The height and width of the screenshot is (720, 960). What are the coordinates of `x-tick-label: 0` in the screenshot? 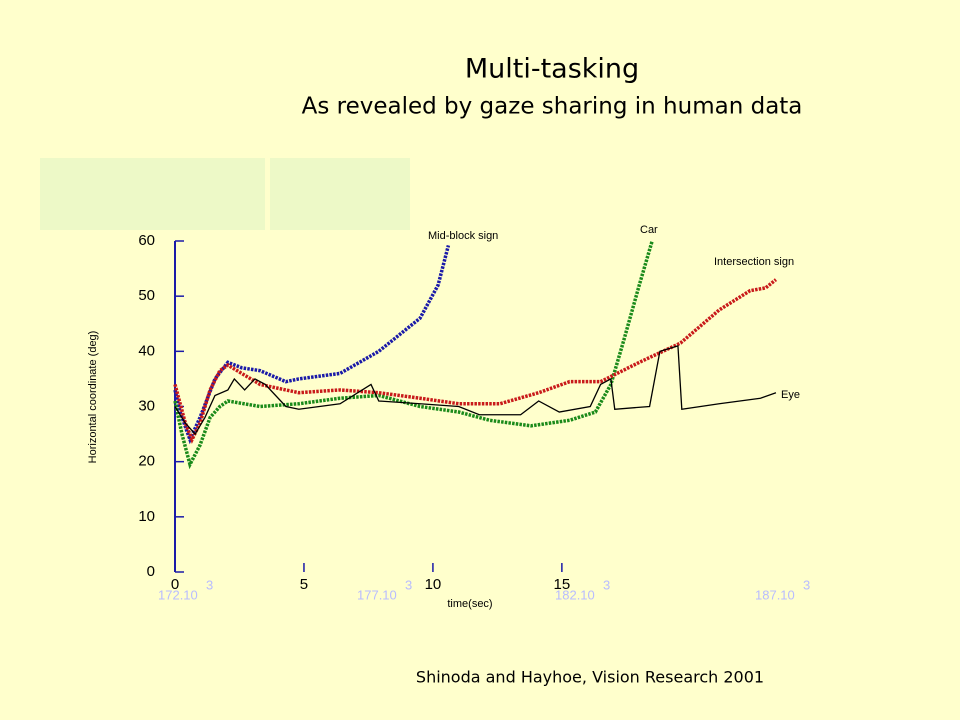 It's located at (175, 584).